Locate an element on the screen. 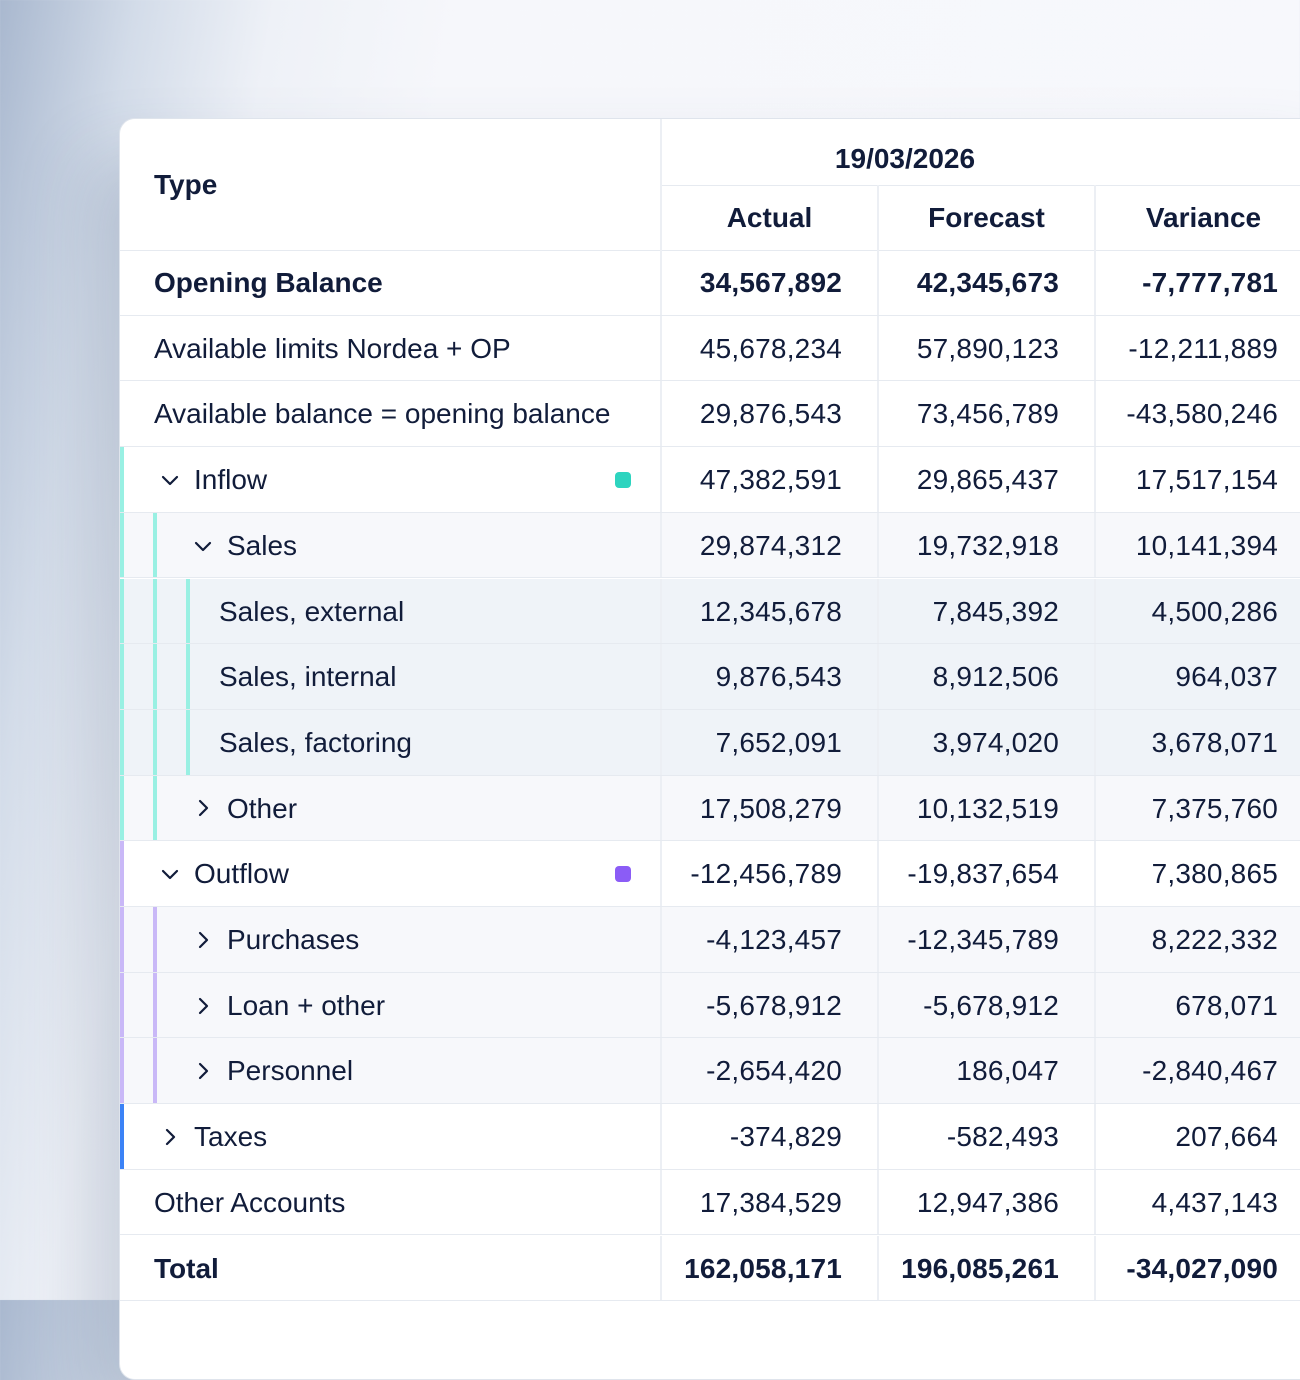  actual-cell: -4,123,457 is located at coordinates (774, 939).